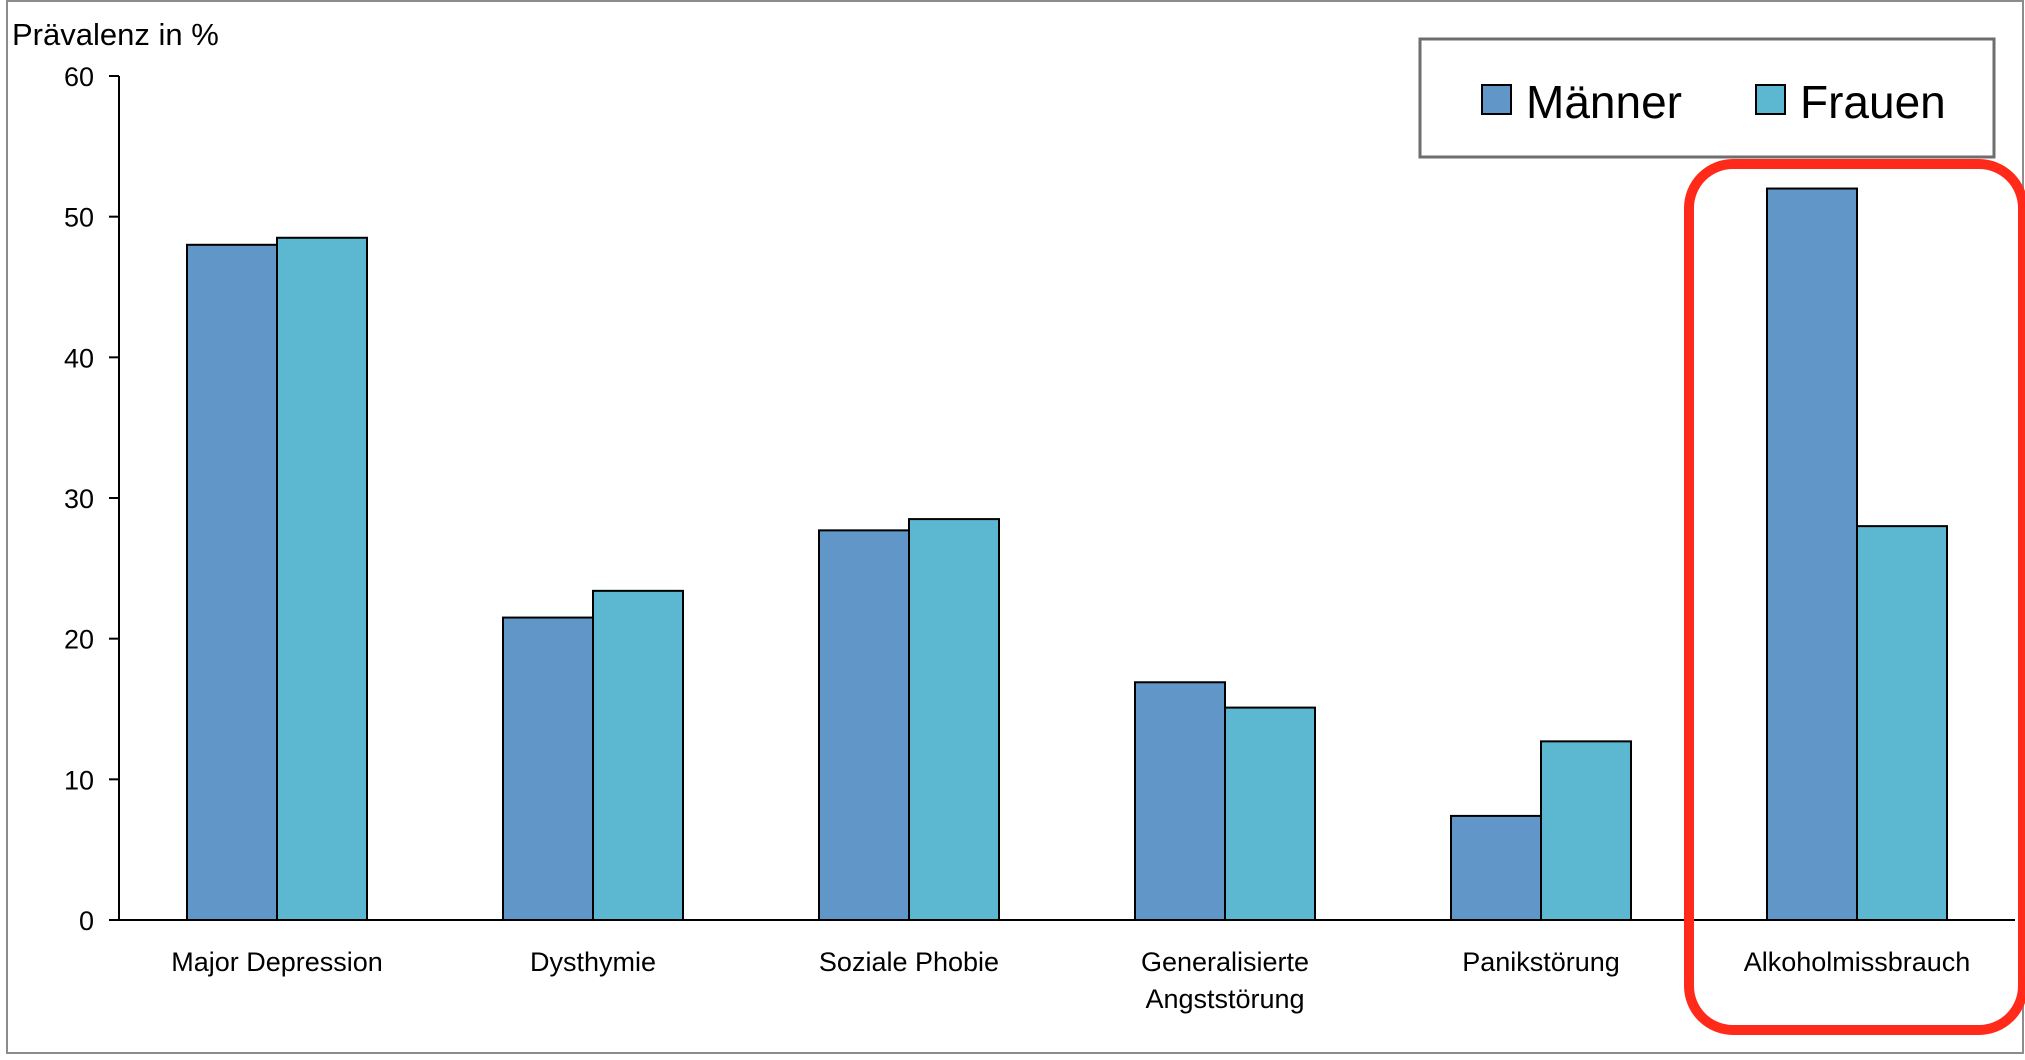 The width and height of the screenshot is (2025, 1060). I want to click on legend-label: Männer, so click(1604, 102).